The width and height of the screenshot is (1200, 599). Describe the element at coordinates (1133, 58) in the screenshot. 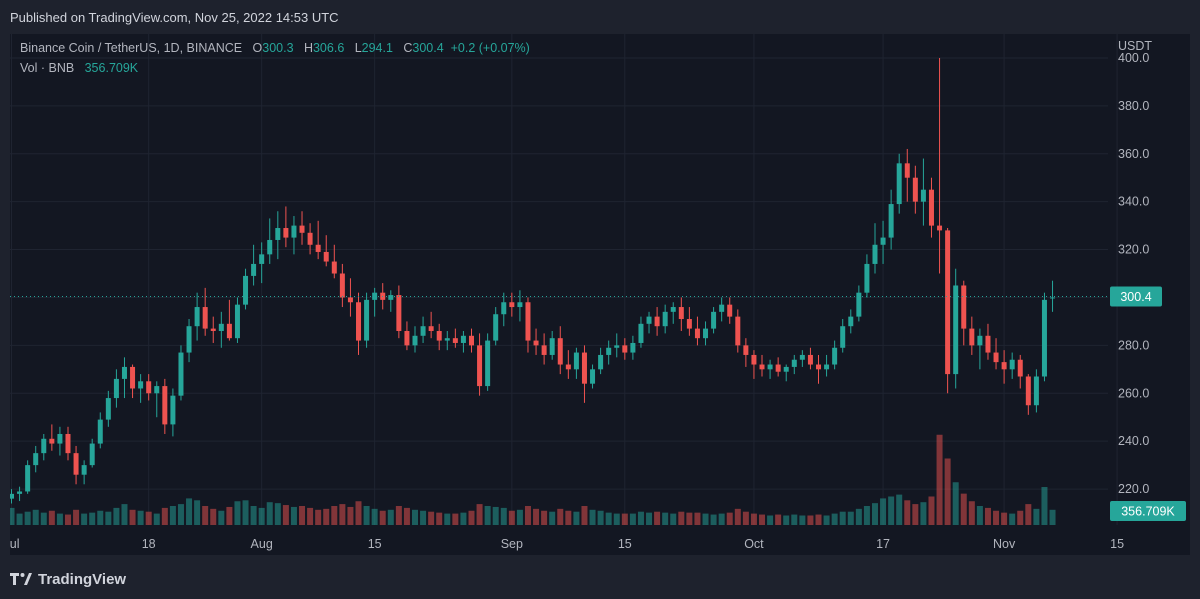

I see `y-tick-label: 400.0` at that location.